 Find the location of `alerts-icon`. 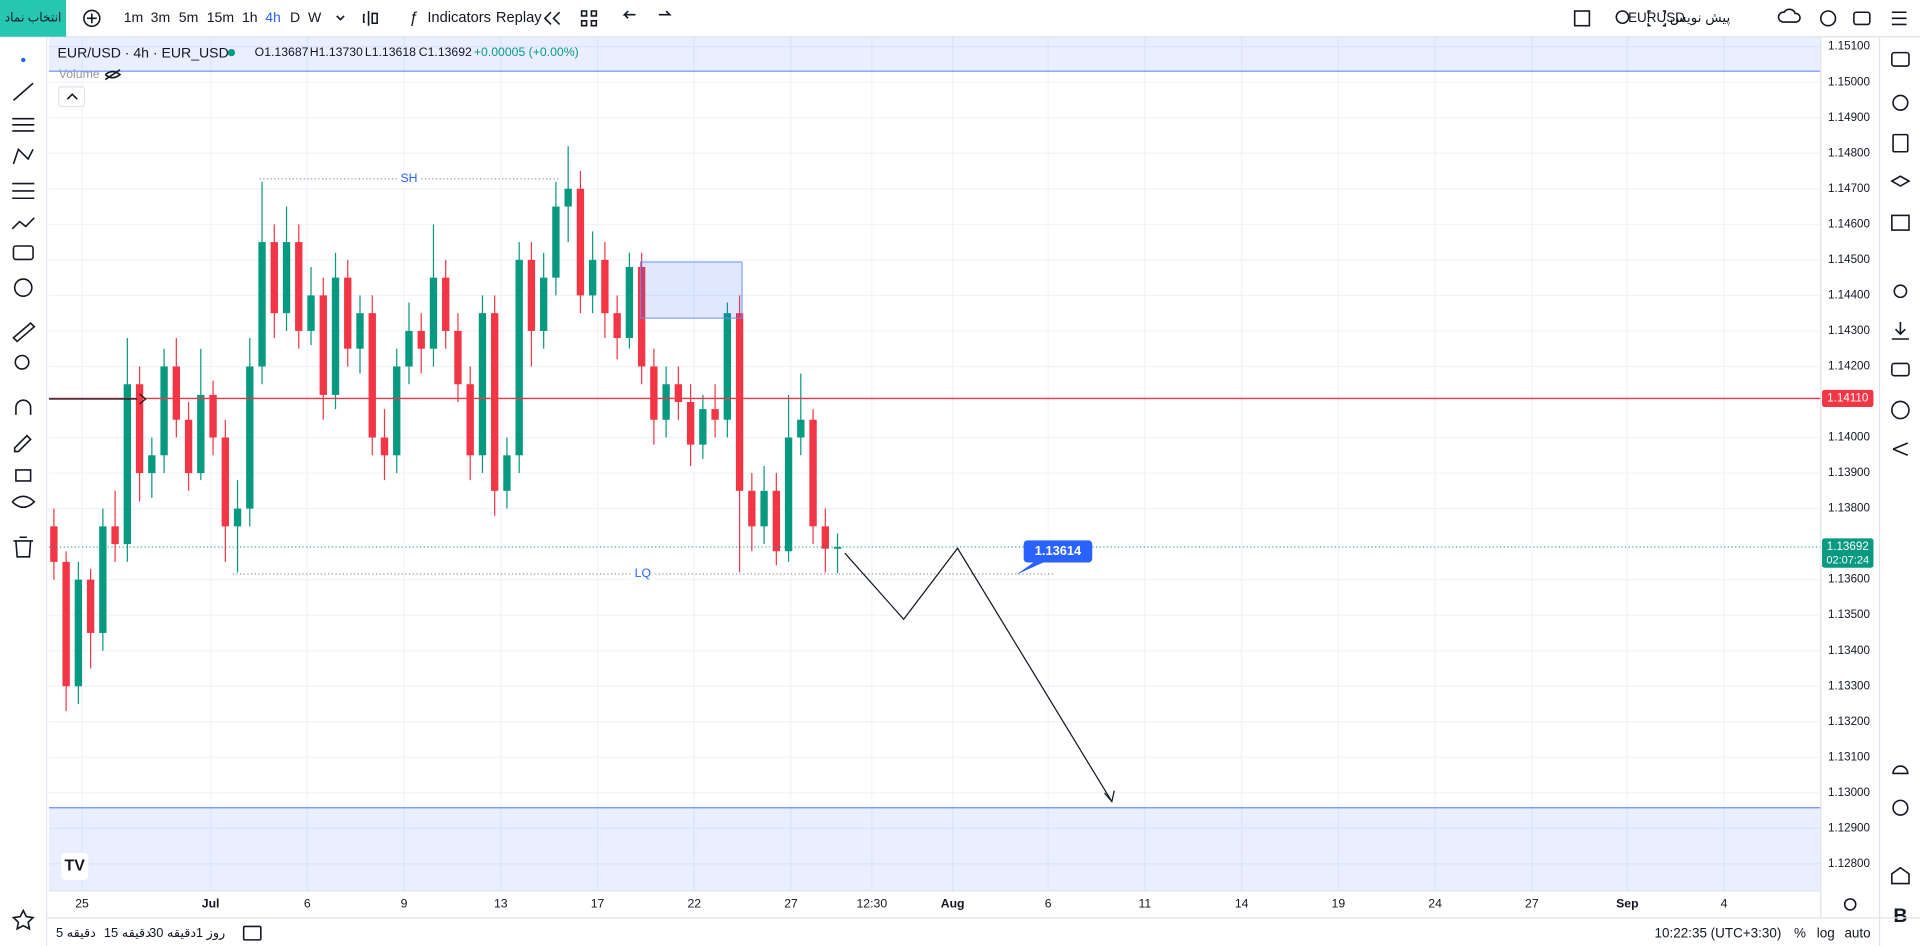

alerts-icon is located at coordinates (1900, 102).